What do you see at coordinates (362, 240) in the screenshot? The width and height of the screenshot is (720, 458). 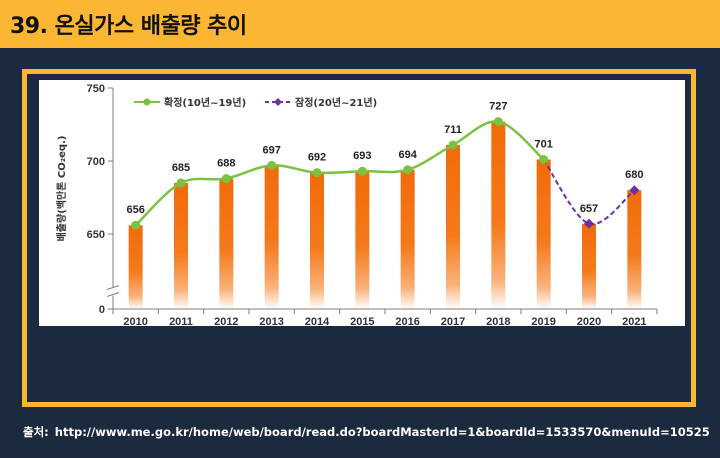 I see `bar-2015` at bounding box center [362, 240].